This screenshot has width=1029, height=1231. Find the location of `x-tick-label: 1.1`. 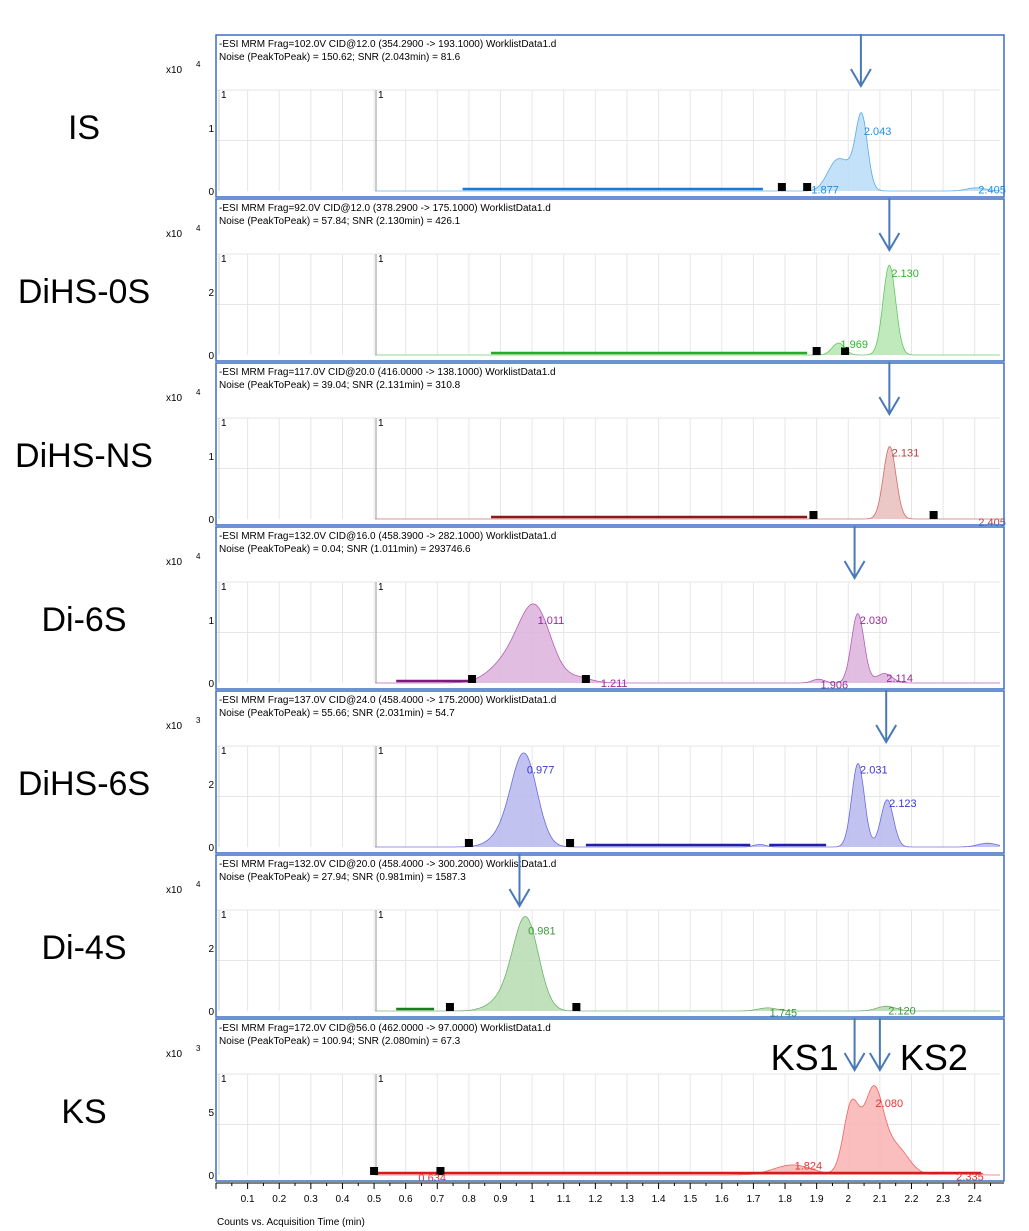

x-tick-label: 1.1 is located at coordinates (564, 1199).